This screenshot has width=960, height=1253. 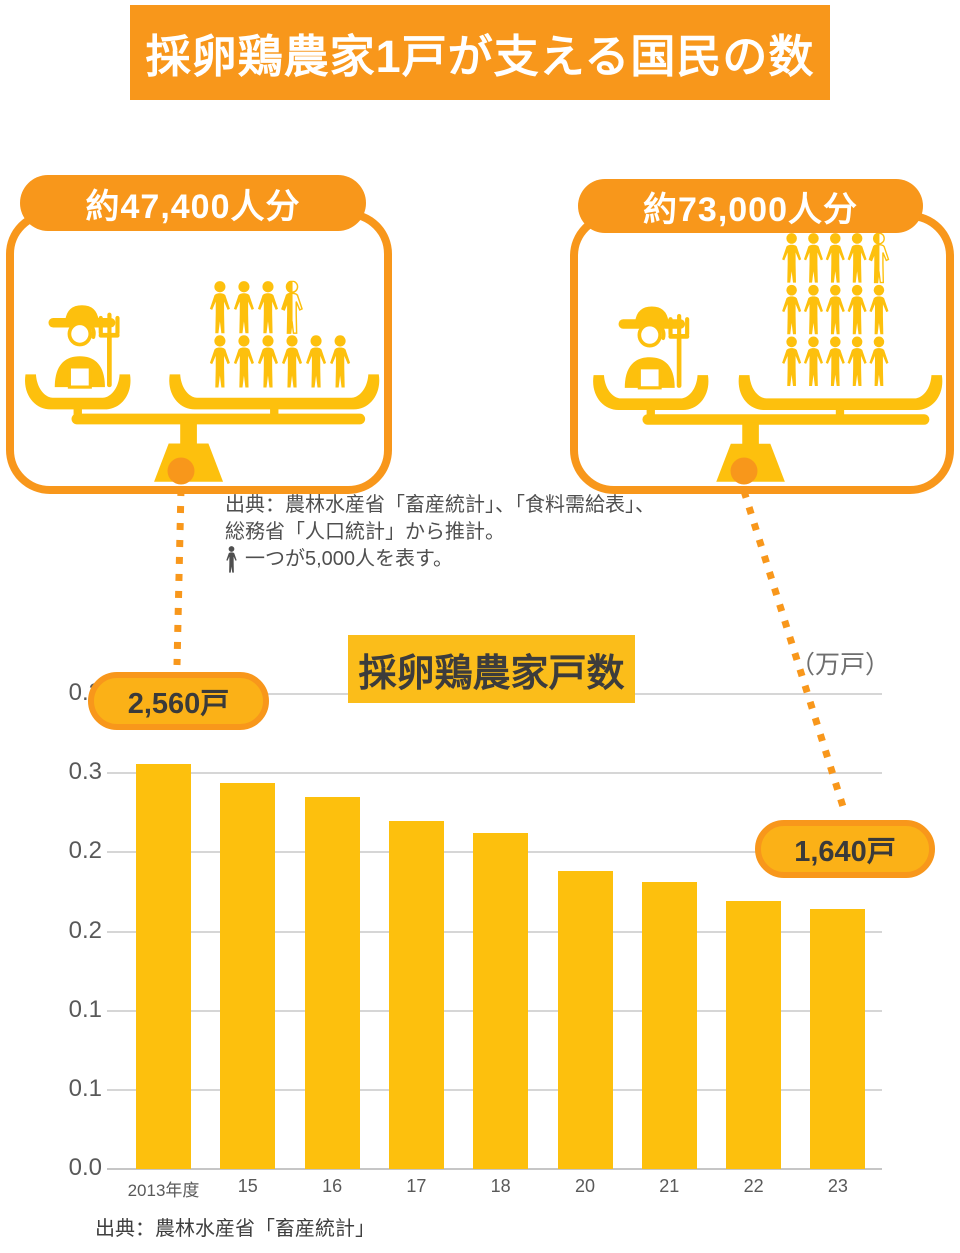 What do you see at coordinates (163, 1190) in the screenshot?
I see `x-tick-label: 2013年度` at bounding box center [163, 1190].